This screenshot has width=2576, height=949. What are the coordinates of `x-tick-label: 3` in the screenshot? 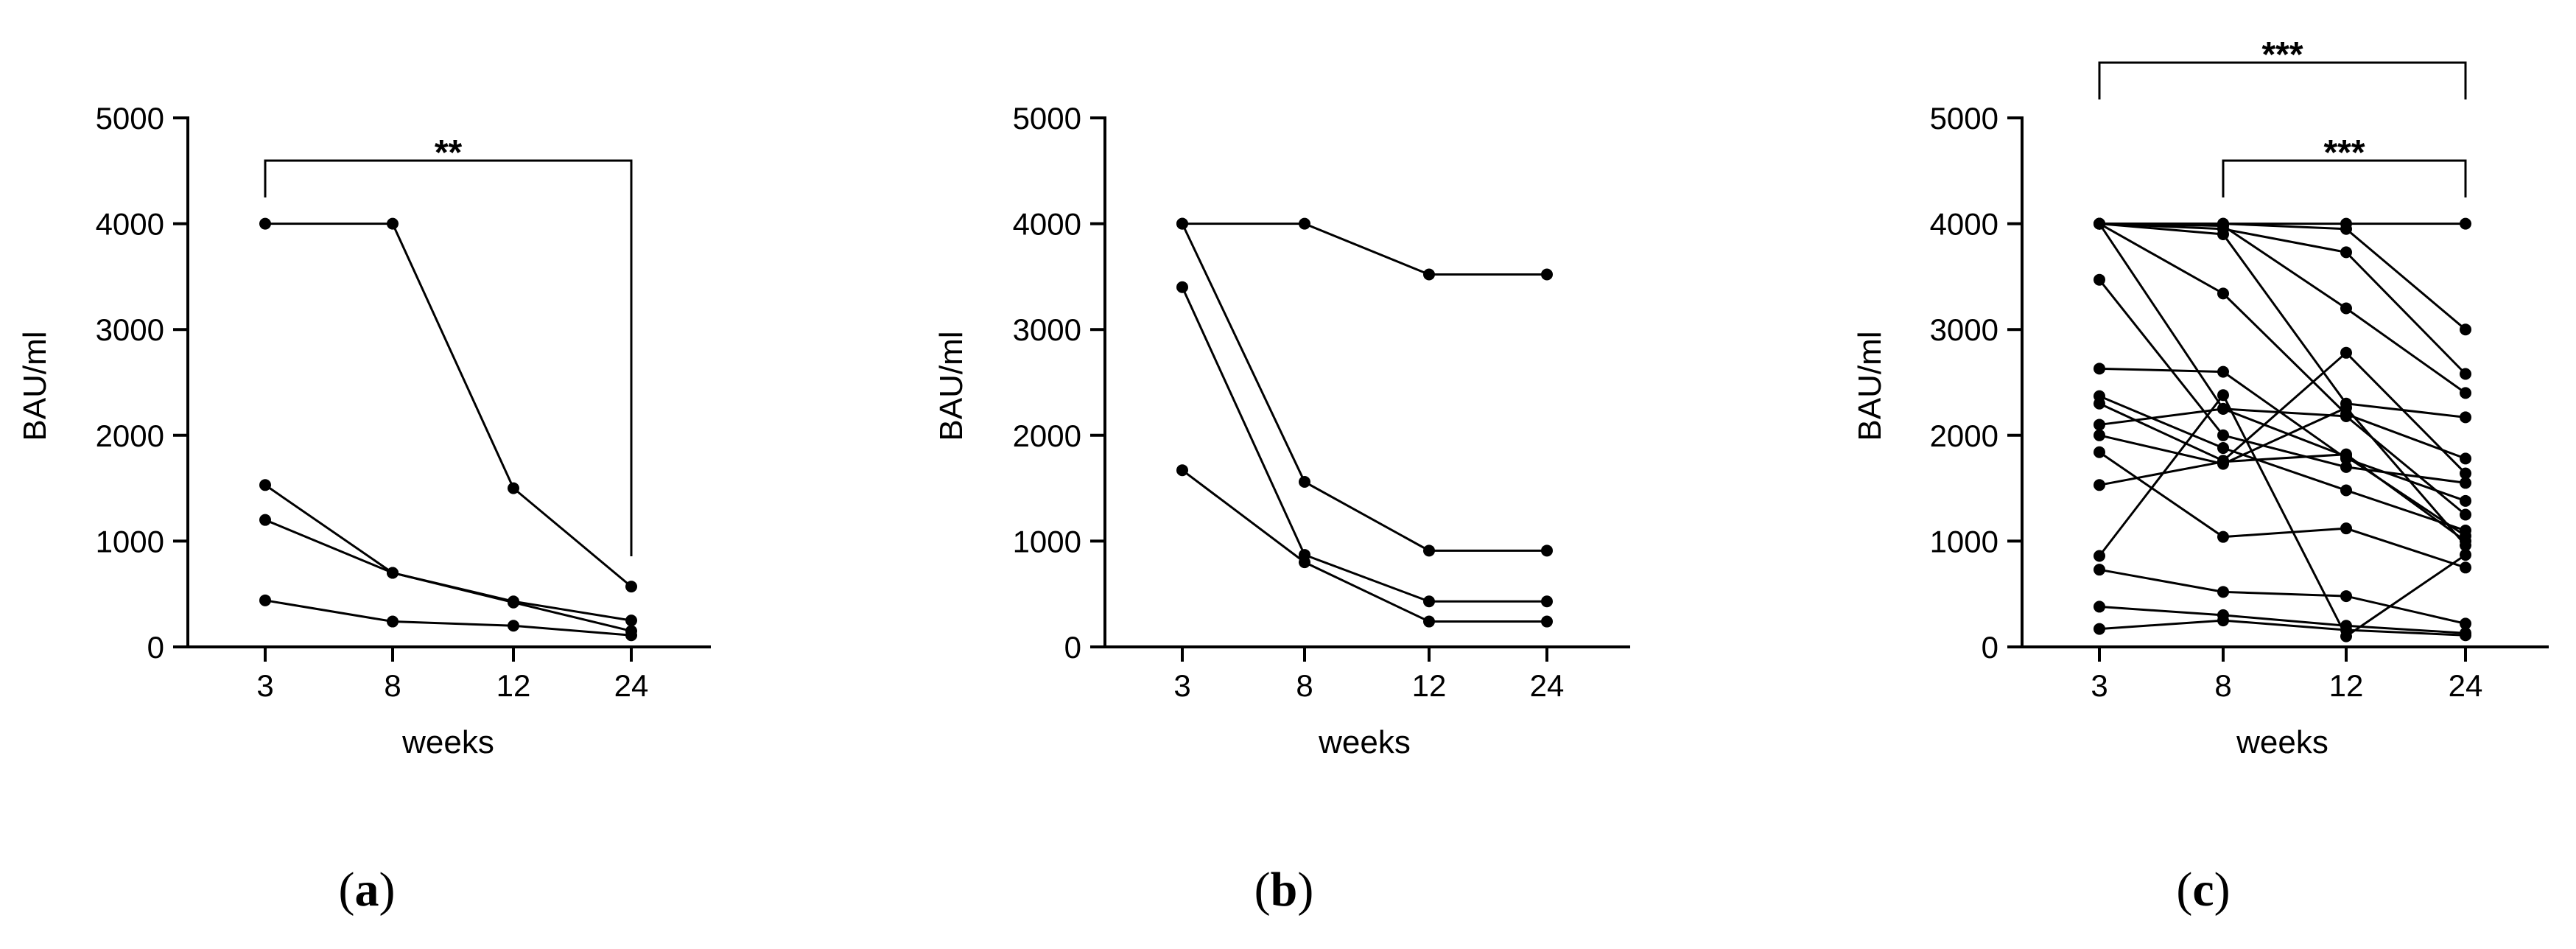 It's located at (264, 685).